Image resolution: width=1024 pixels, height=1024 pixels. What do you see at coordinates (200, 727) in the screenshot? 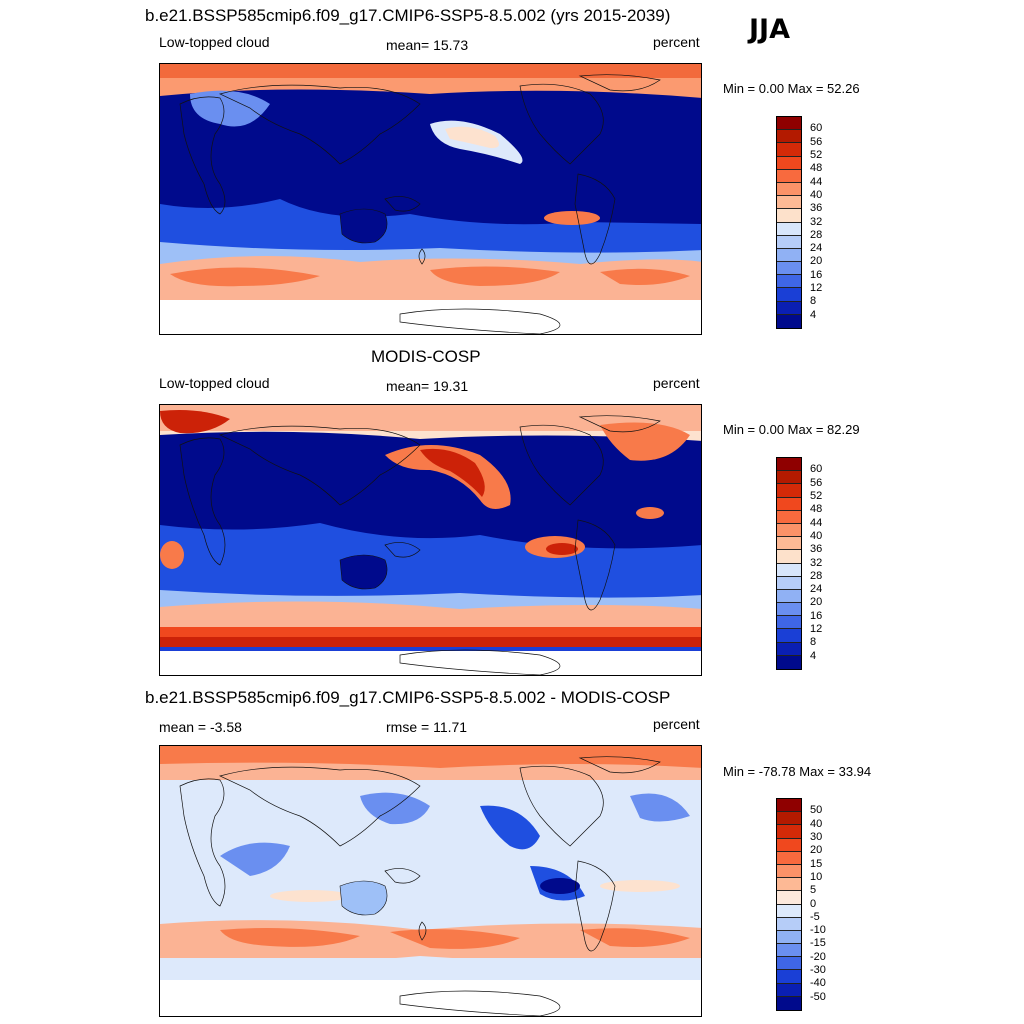
I see `panel-3-mean-label: mean = -3.58` at bounding box center [200, 727].